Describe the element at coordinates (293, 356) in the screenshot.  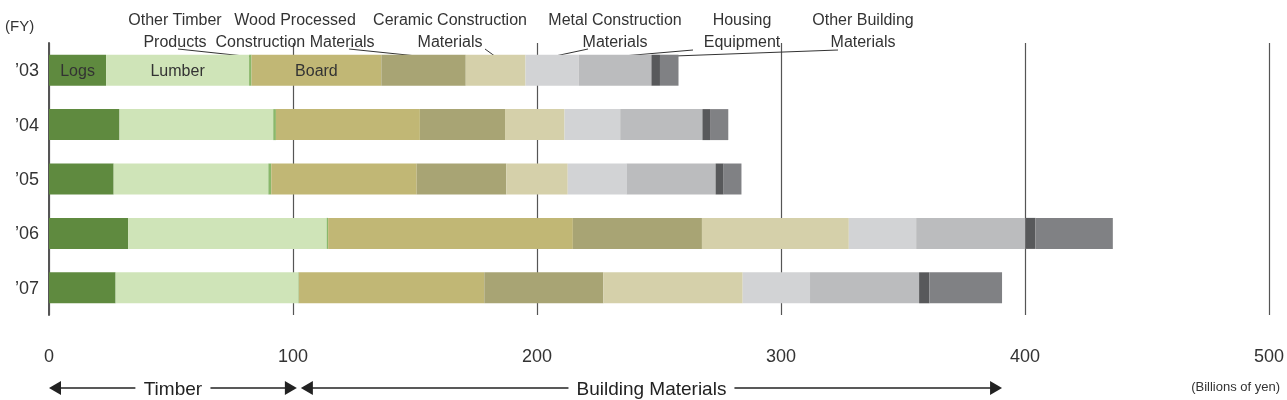
I see `x-tick-label: 100` at that location.